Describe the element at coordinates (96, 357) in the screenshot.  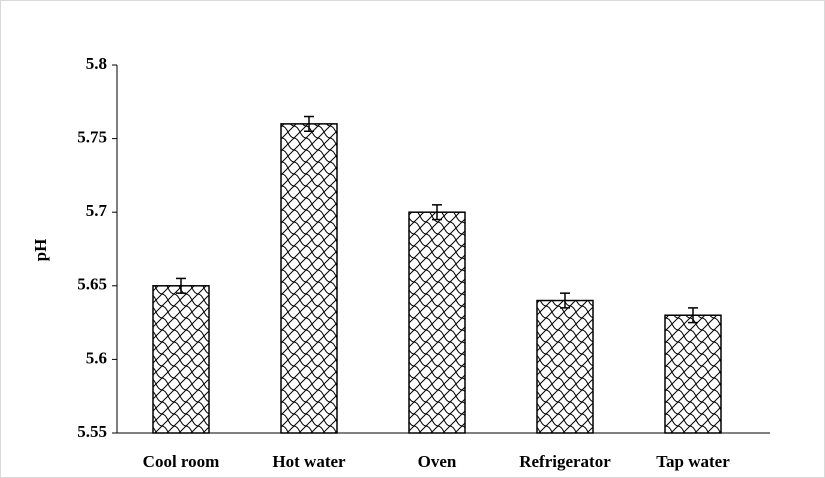
I see `y-tick-label: 5.6` at that location.